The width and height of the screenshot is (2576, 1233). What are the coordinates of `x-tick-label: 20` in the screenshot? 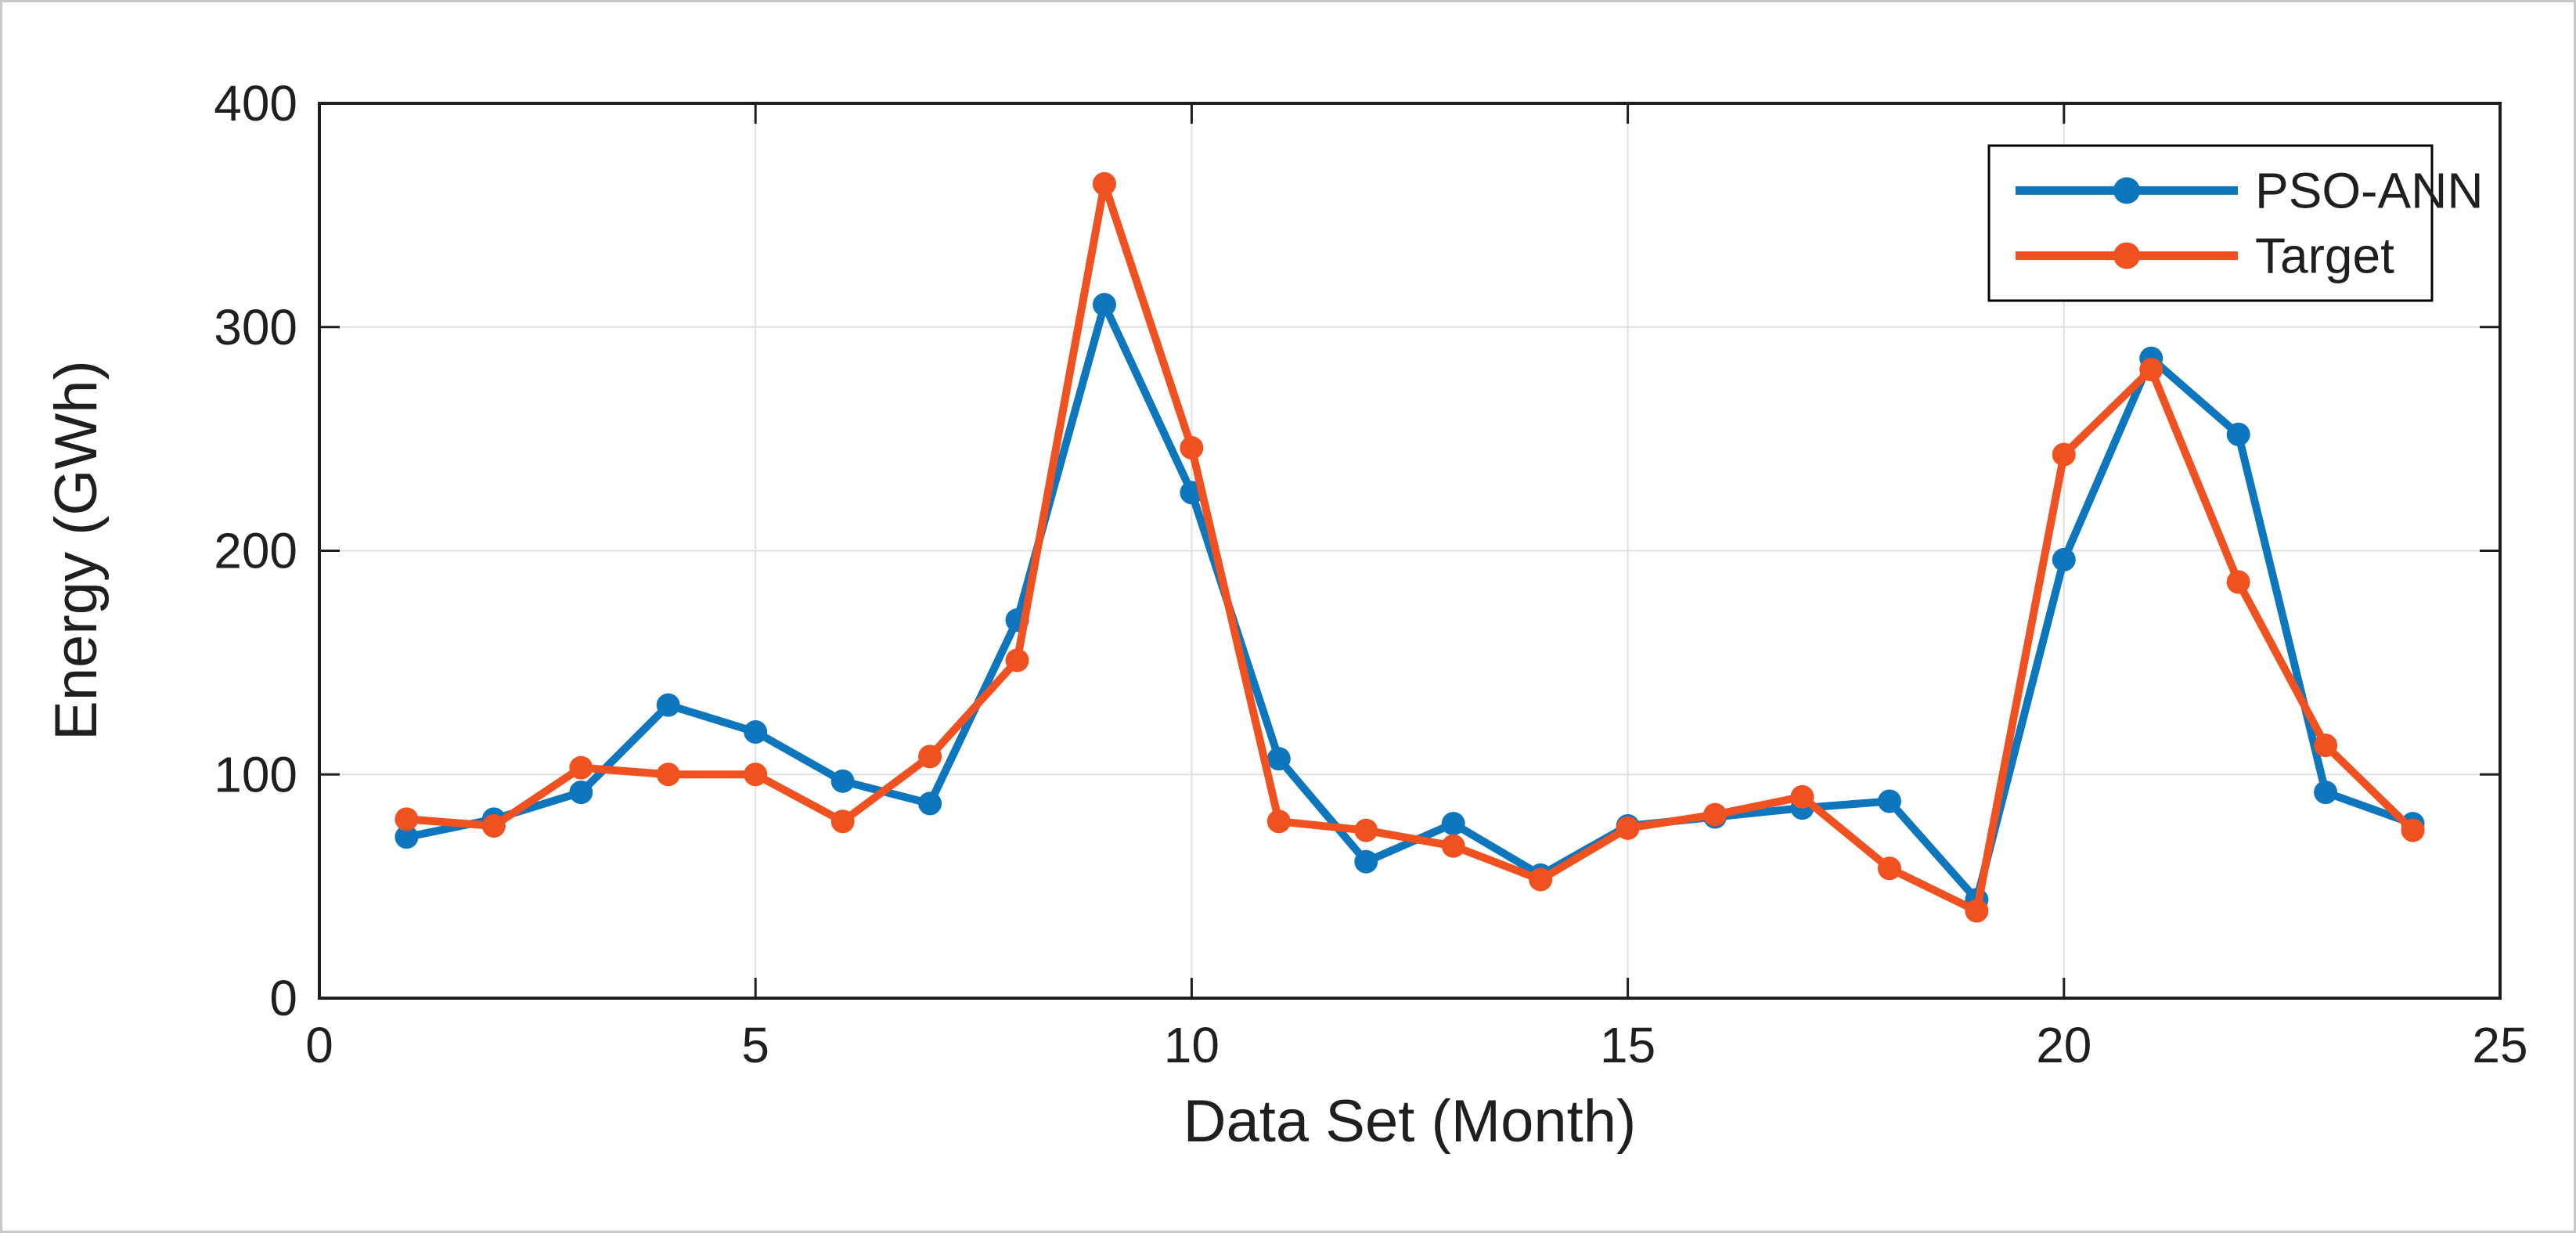 It's located at (2063, 1045).